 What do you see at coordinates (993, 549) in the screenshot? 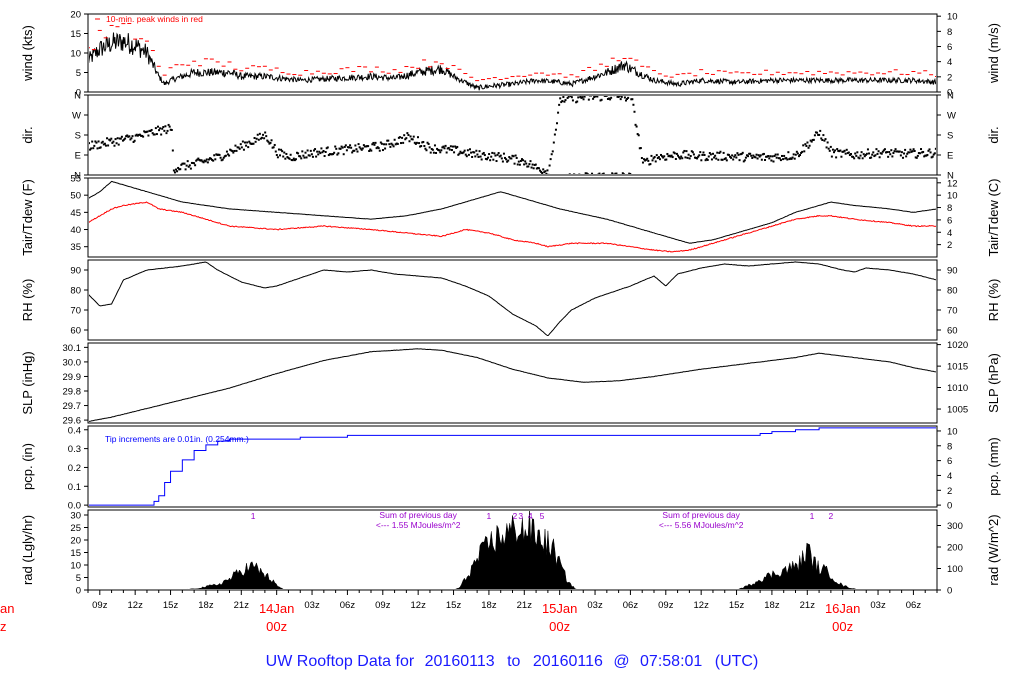
I see `rad-ylabel-right: rad (W/m^2)` at bounding box center [993, 549].